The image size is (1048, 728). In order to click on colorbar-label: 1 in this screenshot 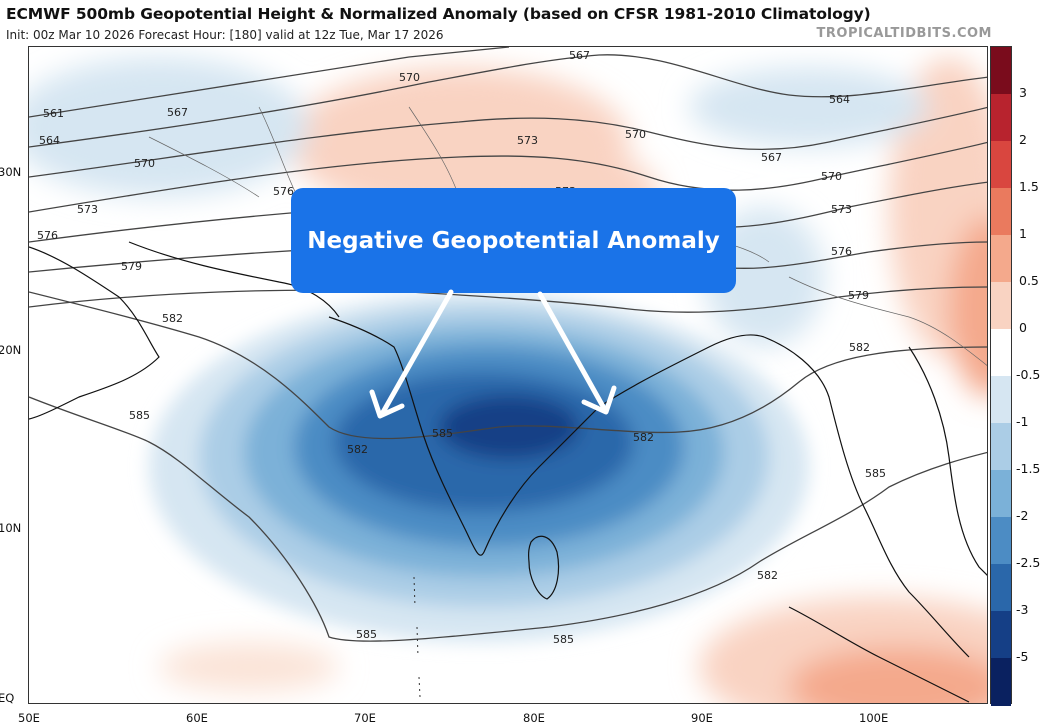, I will do `click(1023, 233)`.